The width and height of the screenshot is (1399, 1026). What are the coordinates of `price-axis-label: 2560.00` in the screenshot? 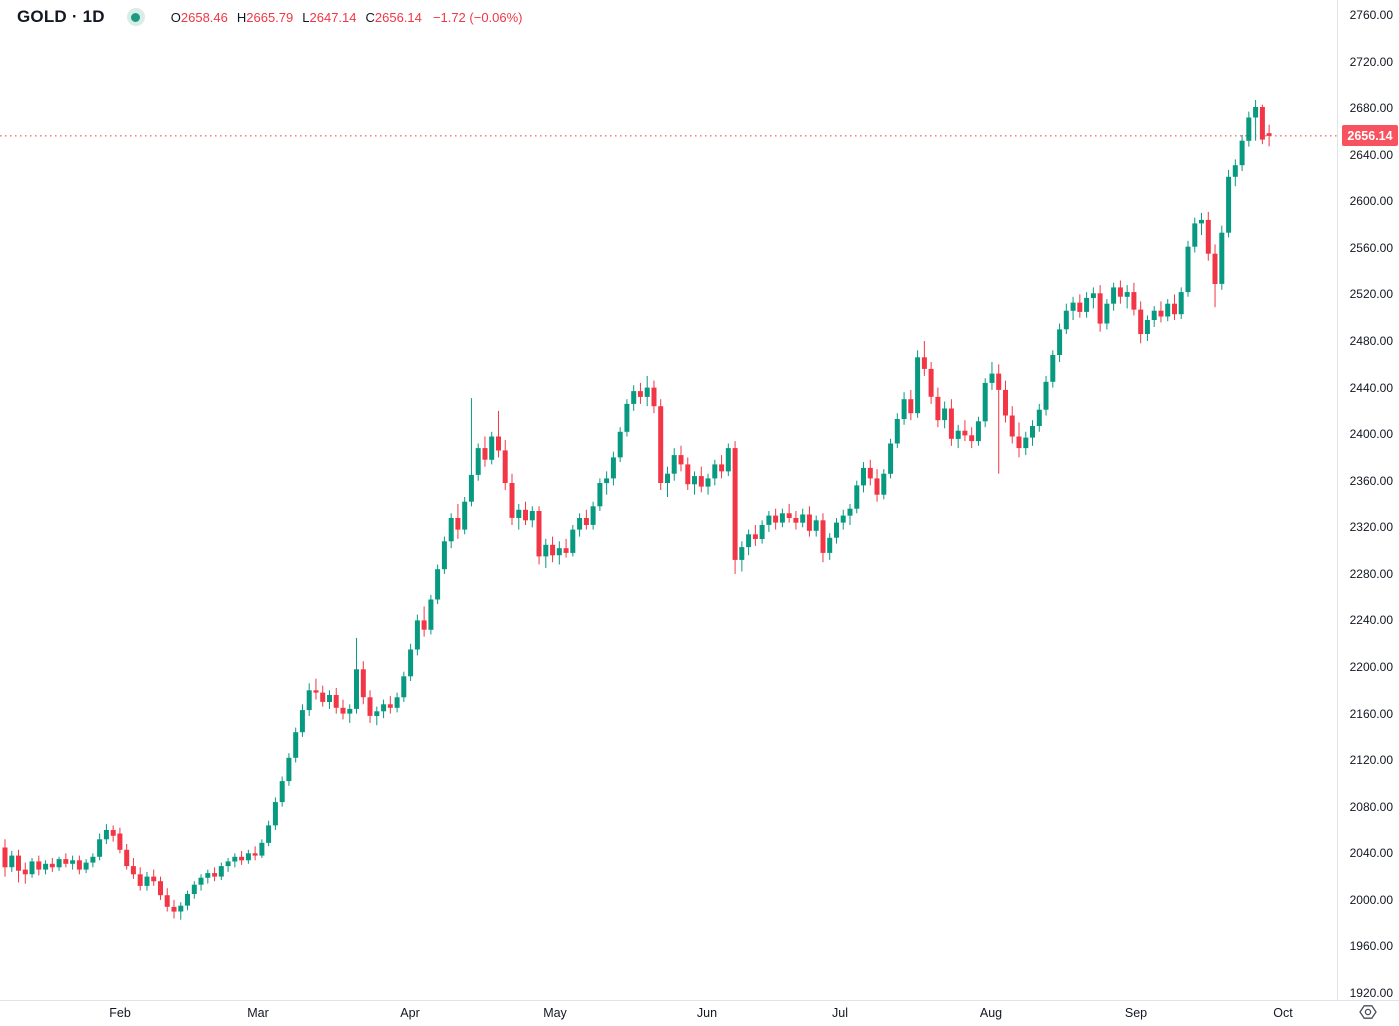 It's located at (1371, 247).